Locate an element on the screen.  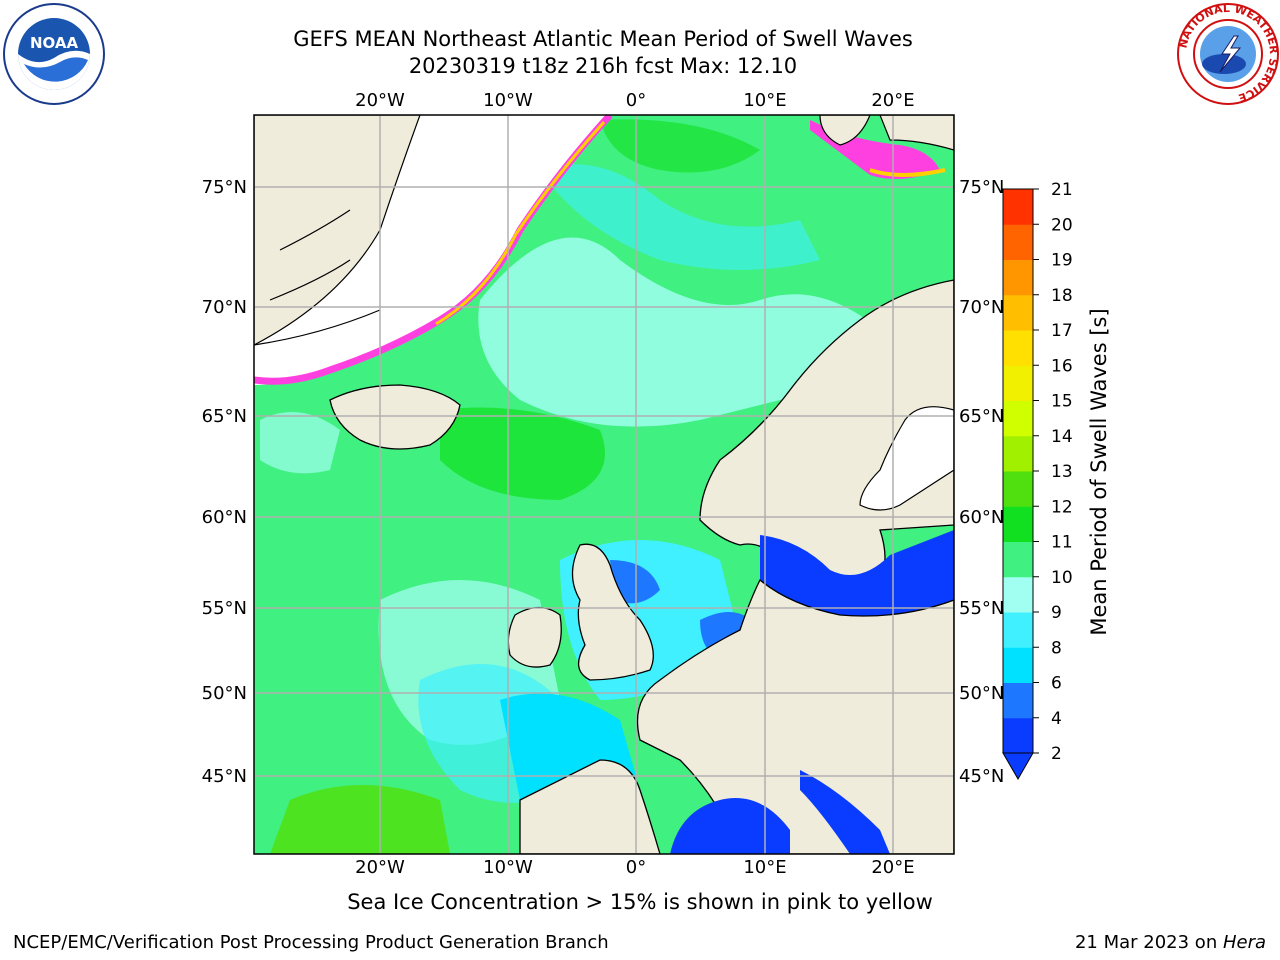
colorbar-tick-label: 19 is located at coordinates (1062, 261).